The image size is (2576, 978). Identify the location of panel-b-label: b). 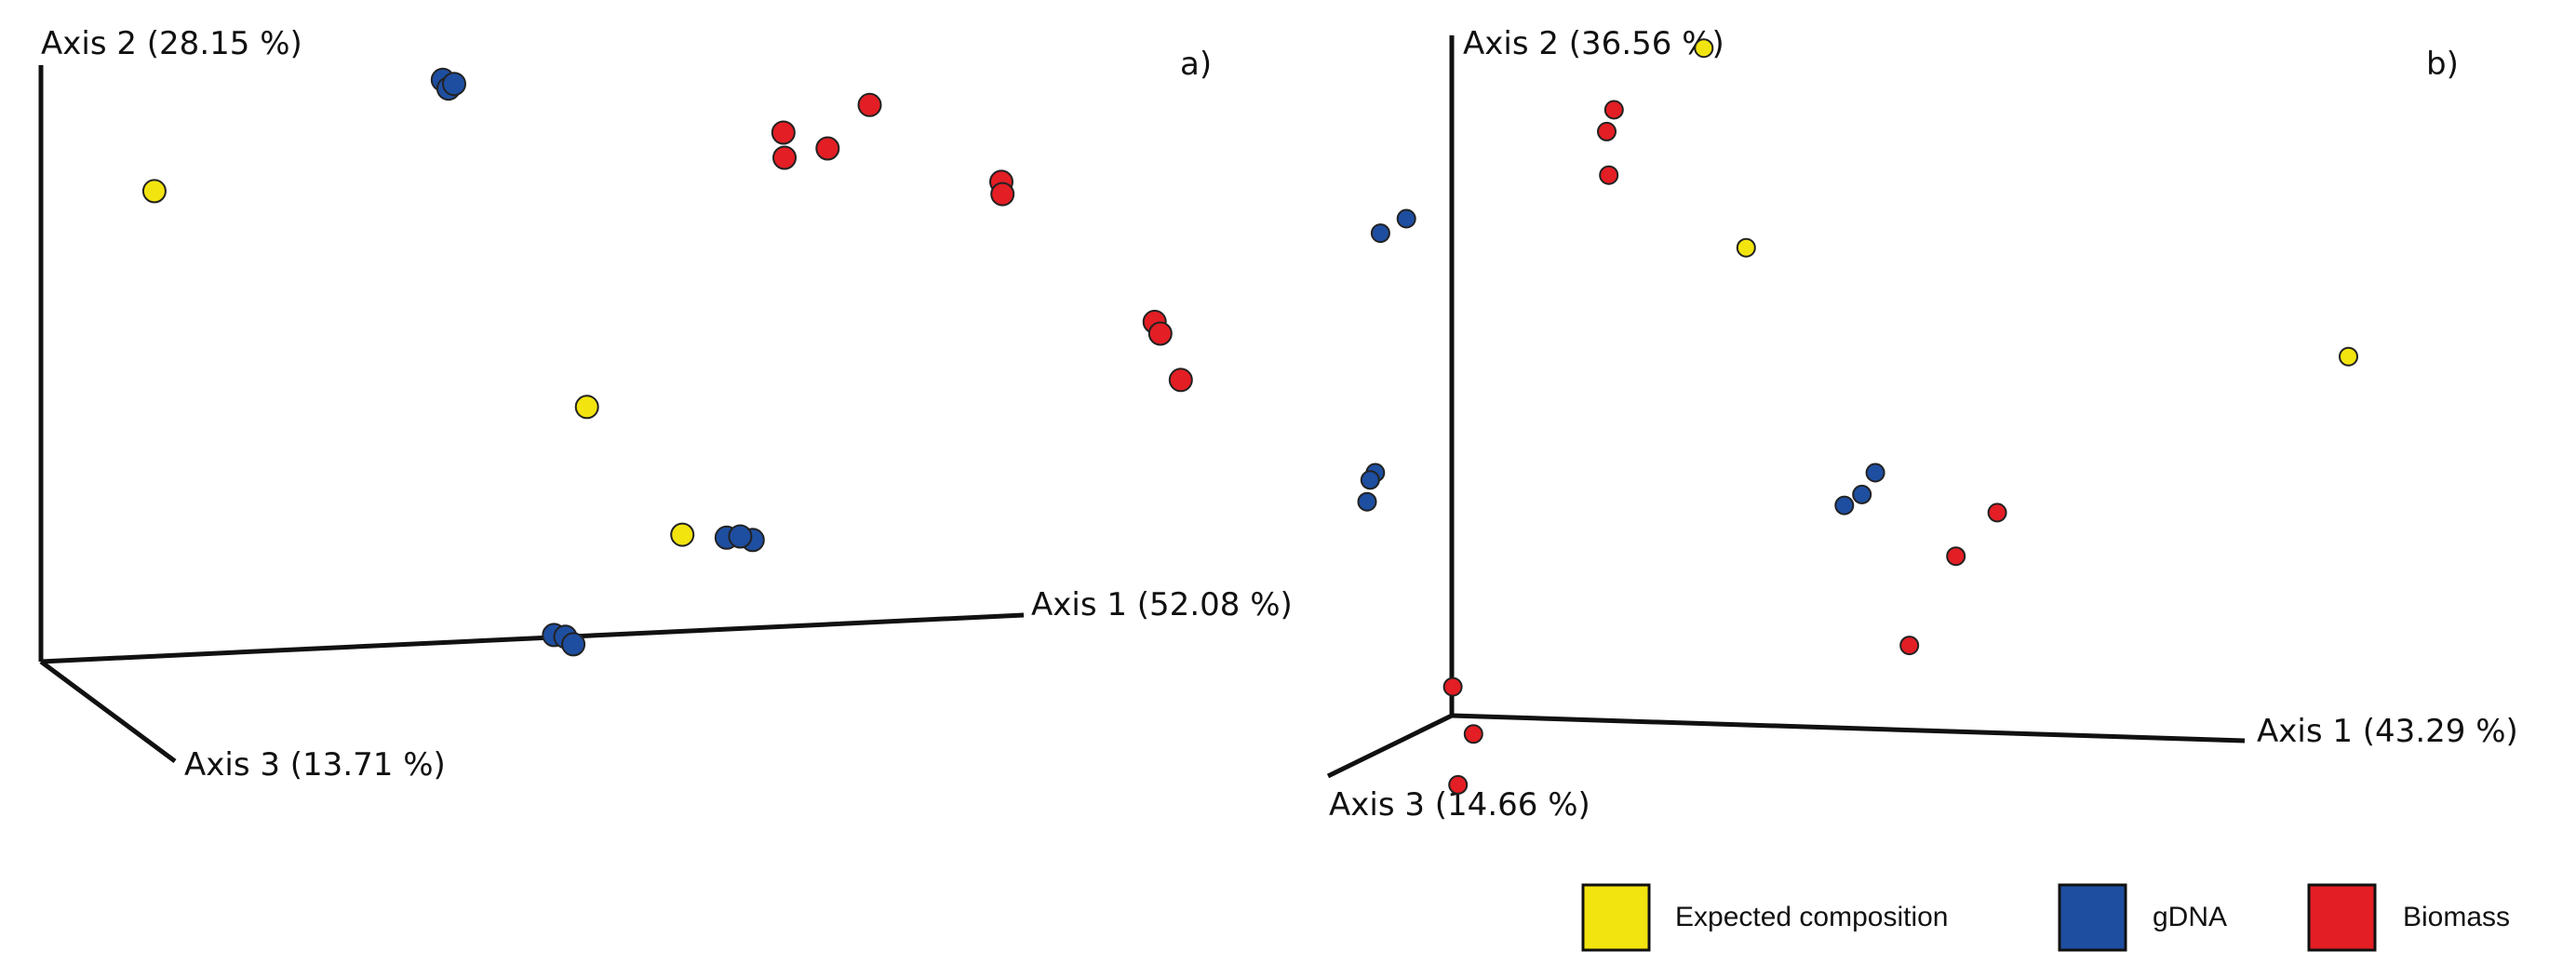
(2442, 64).